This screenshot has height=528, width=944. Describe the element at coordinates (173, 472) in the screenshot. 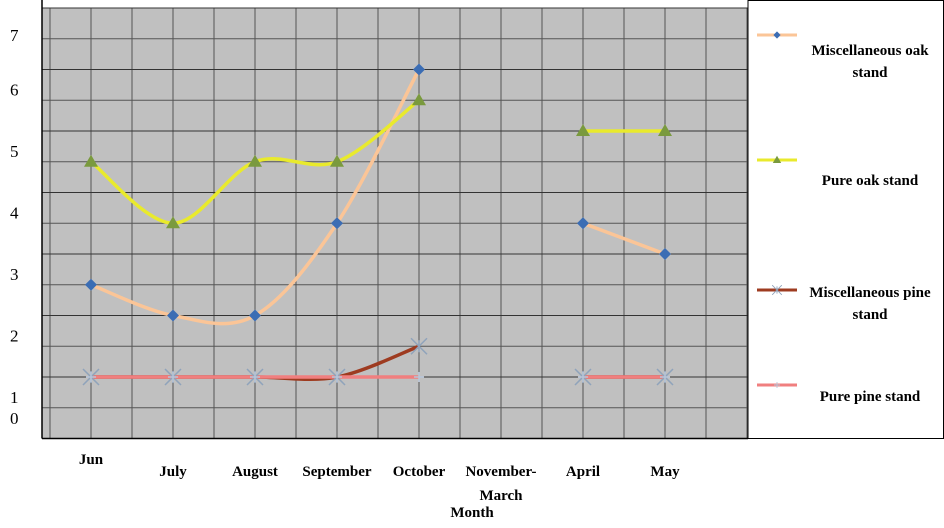

I see `x-tick-label: July` at that location.